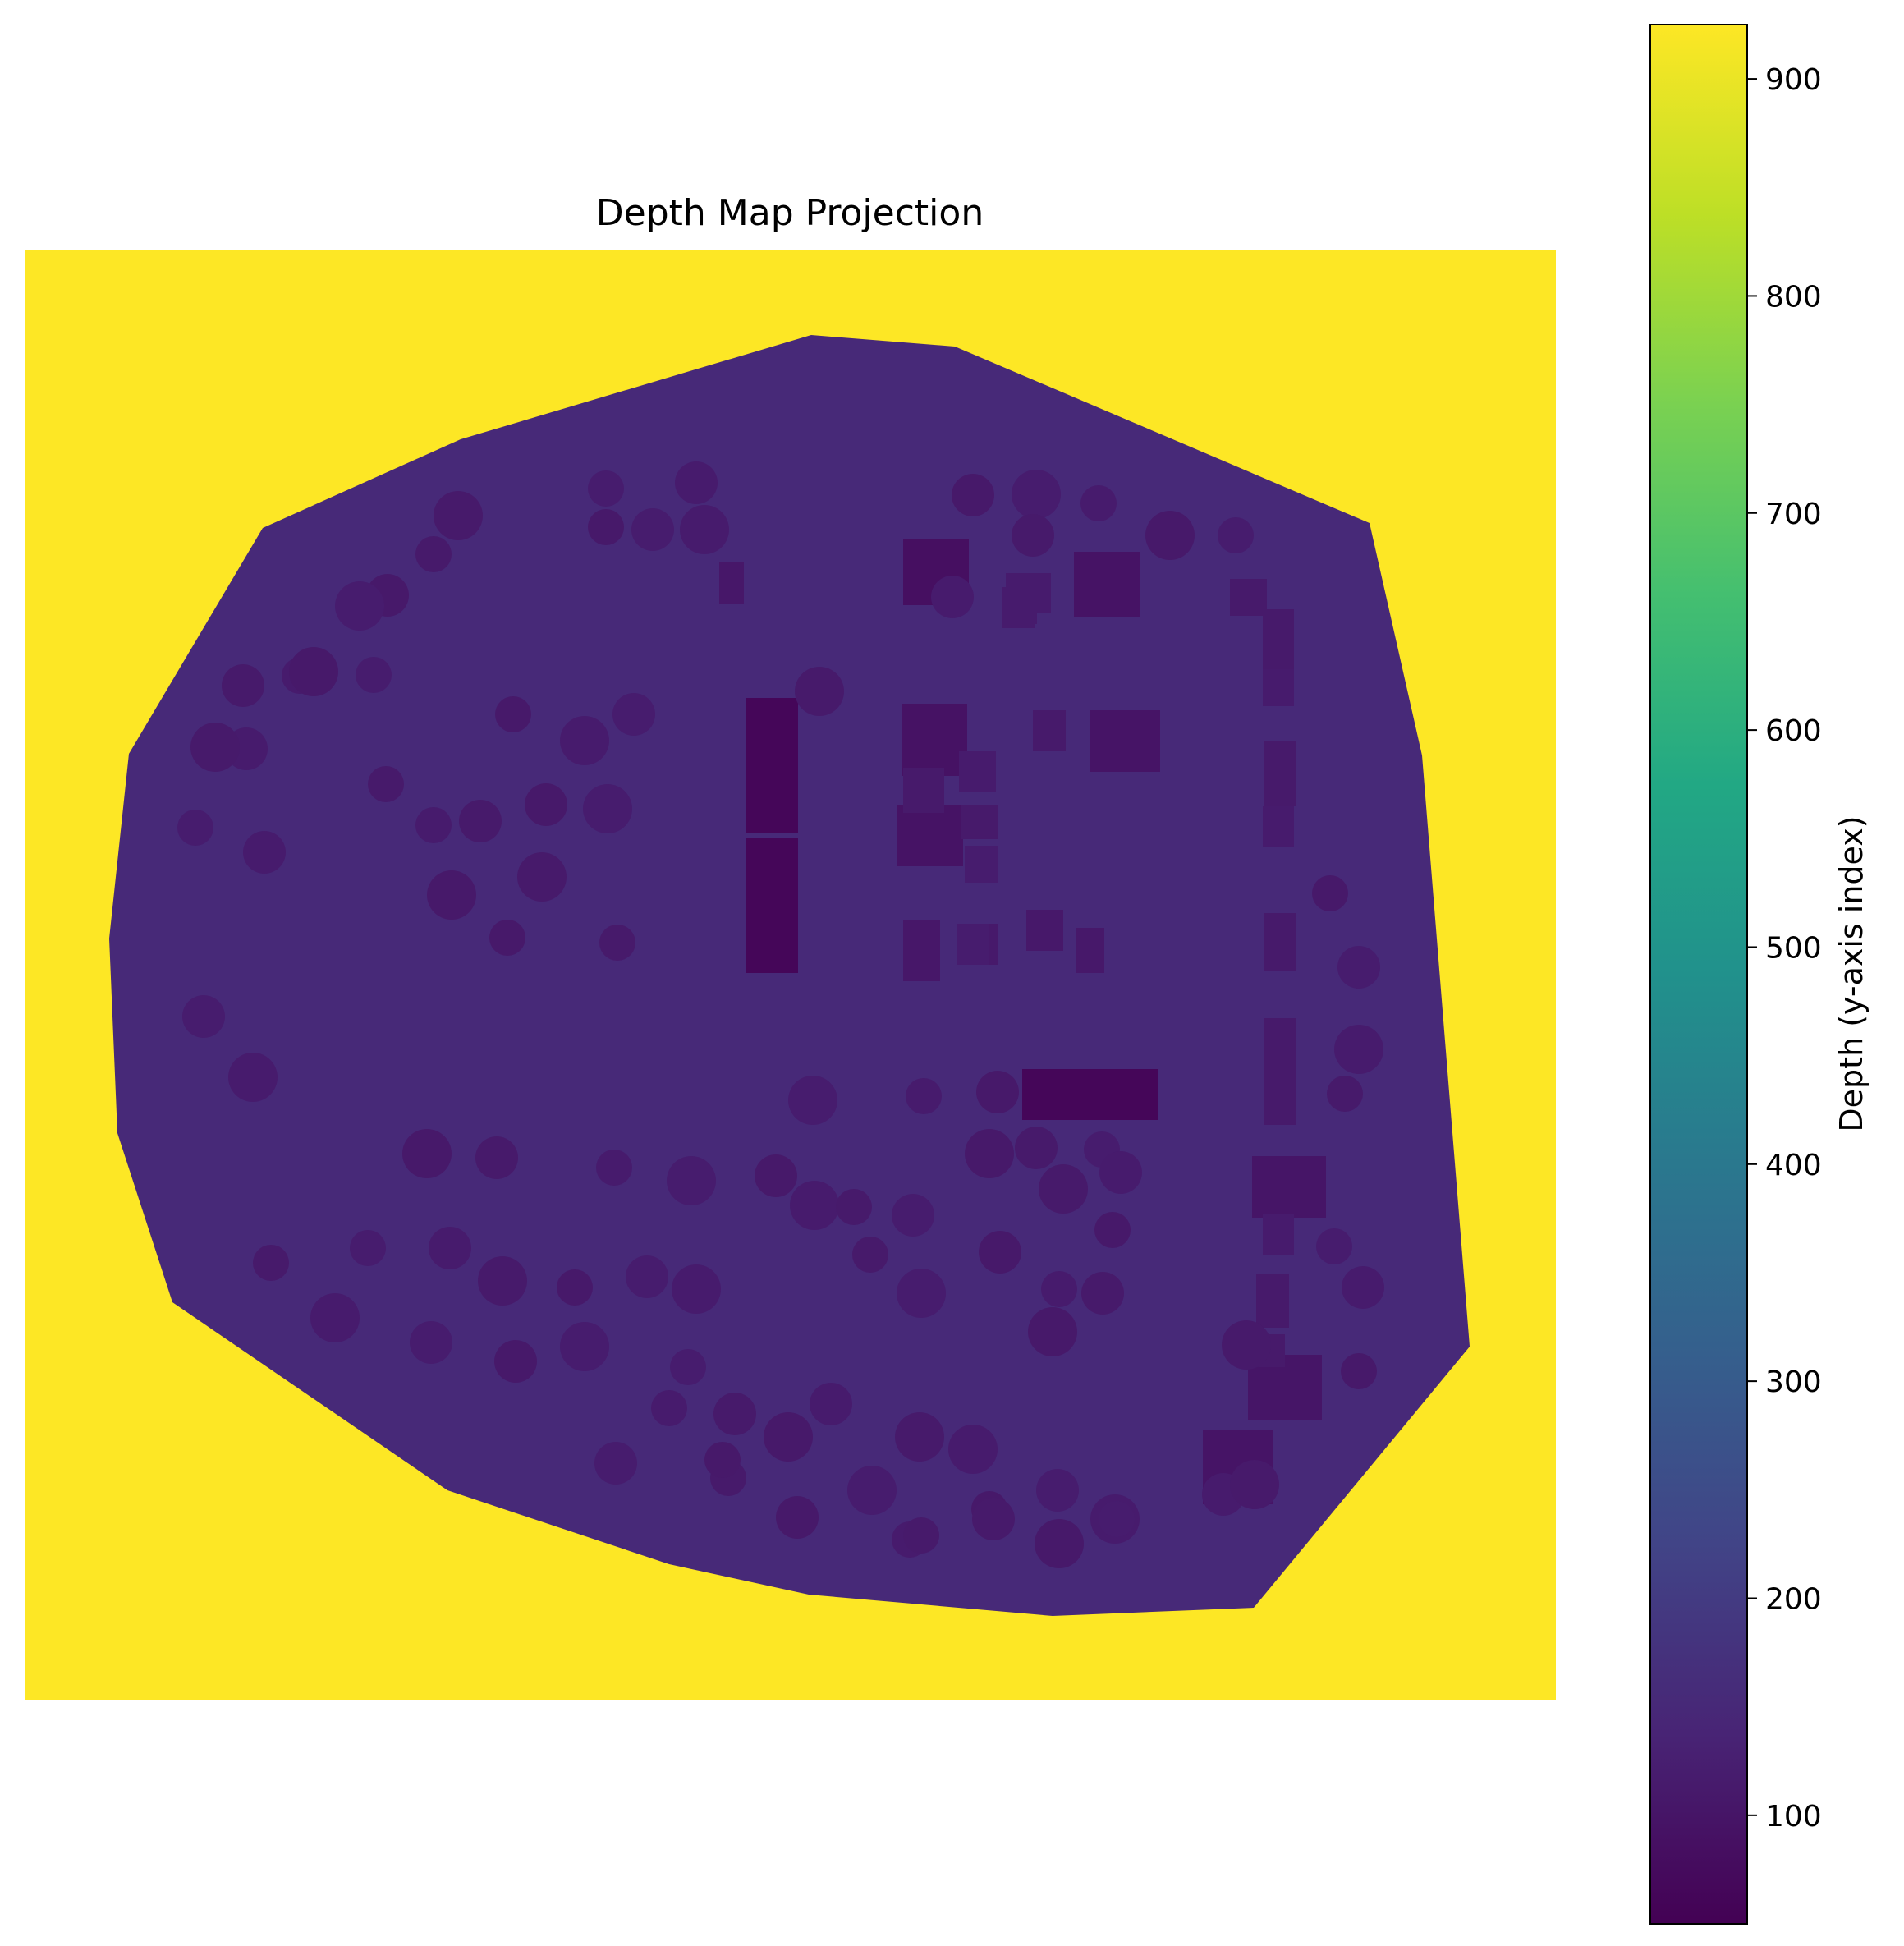 The height and width of the screenshot is (1946, 1904). What do you see at coordinates (1793, 1599) in the screenshot?
I see `colorbar-tick-label: 200` at bounding box center [1793, 1599].